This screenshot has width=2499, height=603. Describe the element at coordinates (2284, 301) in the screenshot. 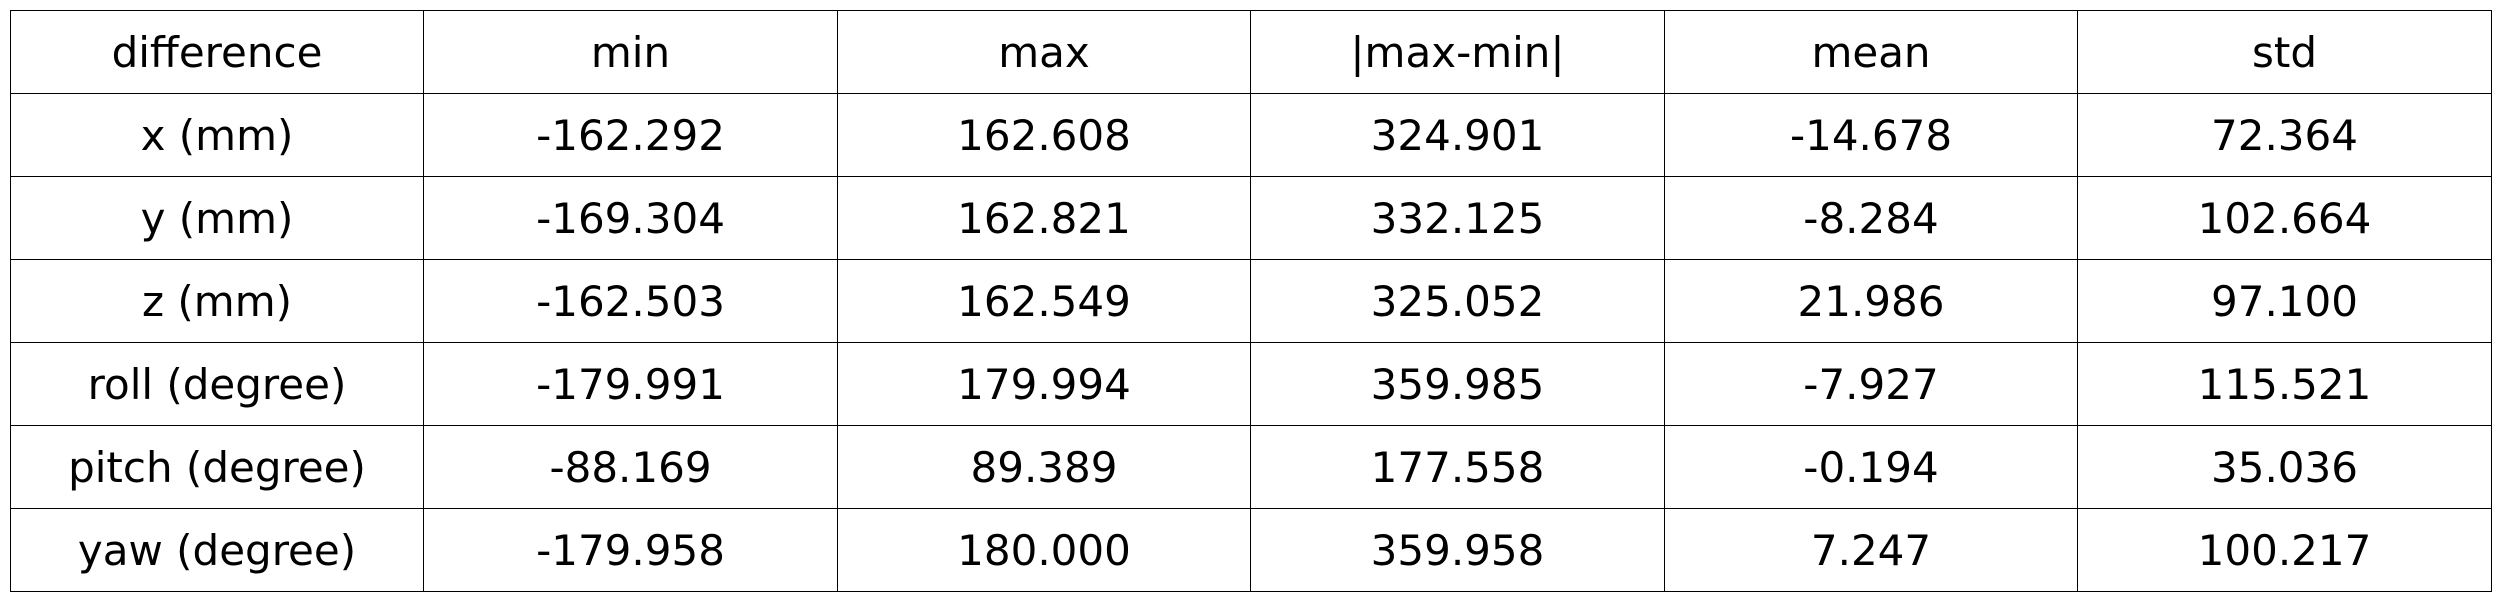

I see `table-cell: 97.100` at that location.